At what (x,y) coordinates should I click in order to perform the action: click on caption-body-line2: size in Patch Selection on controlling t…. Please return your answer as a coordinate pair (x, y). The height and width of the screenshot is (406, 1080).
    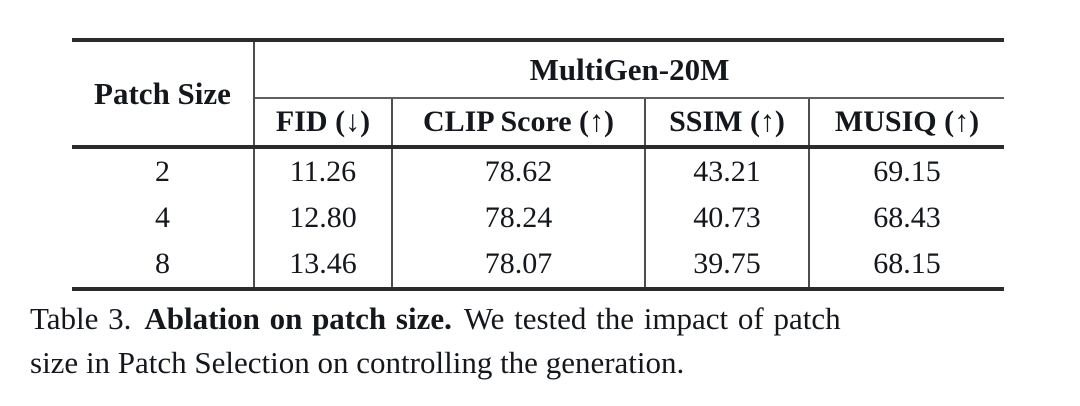
    Looking at the image, I should click on (357, 362).